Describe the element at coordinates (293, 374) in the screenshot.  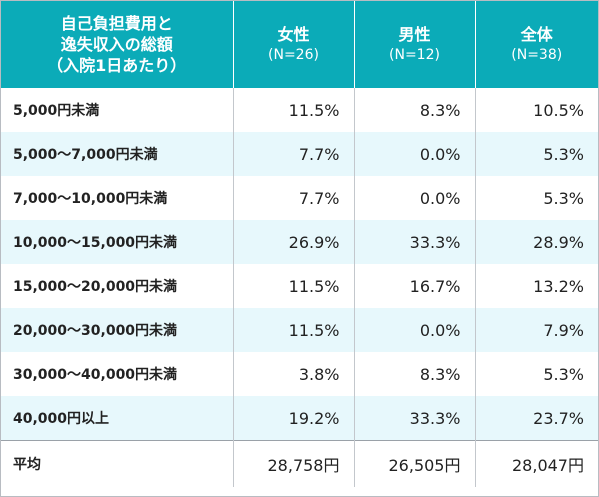
I see `female-value: 3.8%` at that location.